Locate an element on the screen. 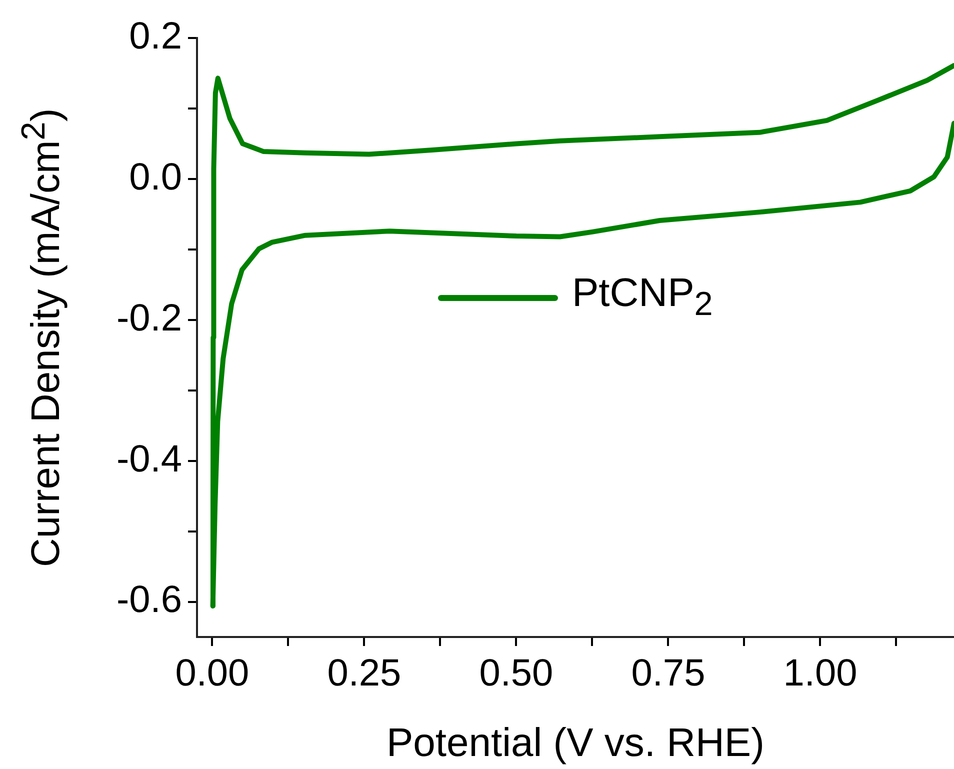 The image size is (954, 769). x-tick-label: 0.00 is located at coordinates (212, 673).